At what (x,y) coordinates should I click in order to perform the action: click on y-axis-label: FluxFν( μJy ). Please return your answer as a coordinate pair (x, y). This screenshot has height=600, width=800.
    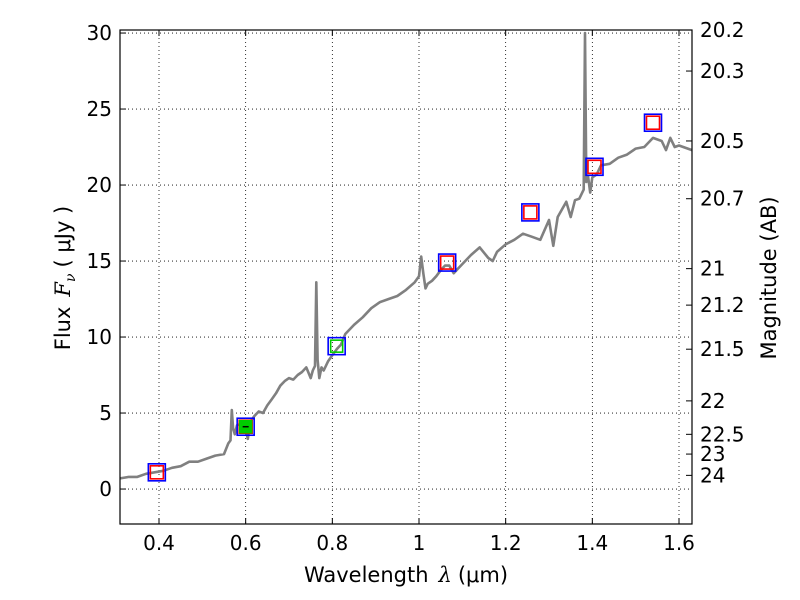
    Looking at the image, I should click on (65, 278).